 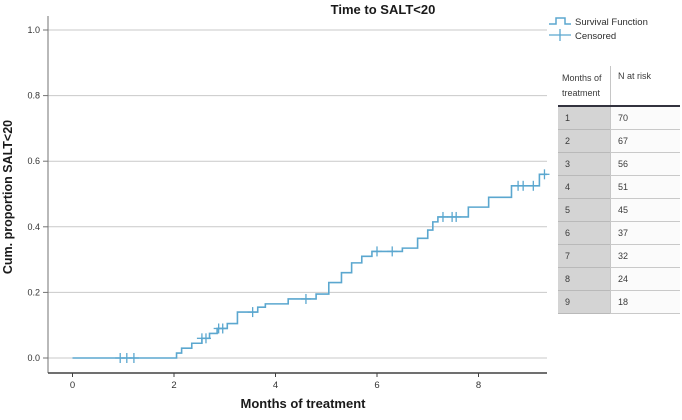 What do you see at coordinates (584, 164) in the screenshot?
I see `risk-table-month-cell: 3` at bounding box center [584, 164].